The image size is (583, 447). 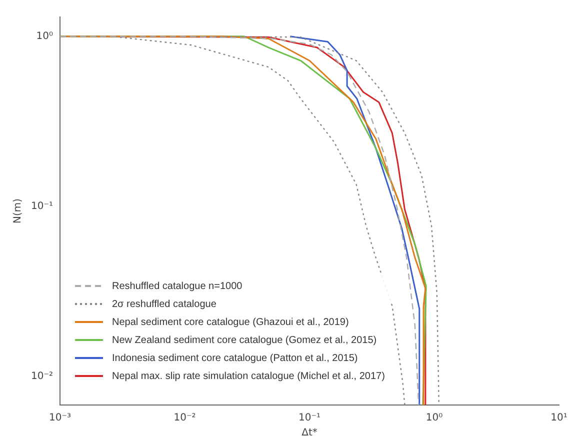 What do you see at coordinates (42, 376) in the screenshot?
I see `y-tick-label: 10⁻²` at bounding box center [42, 376].